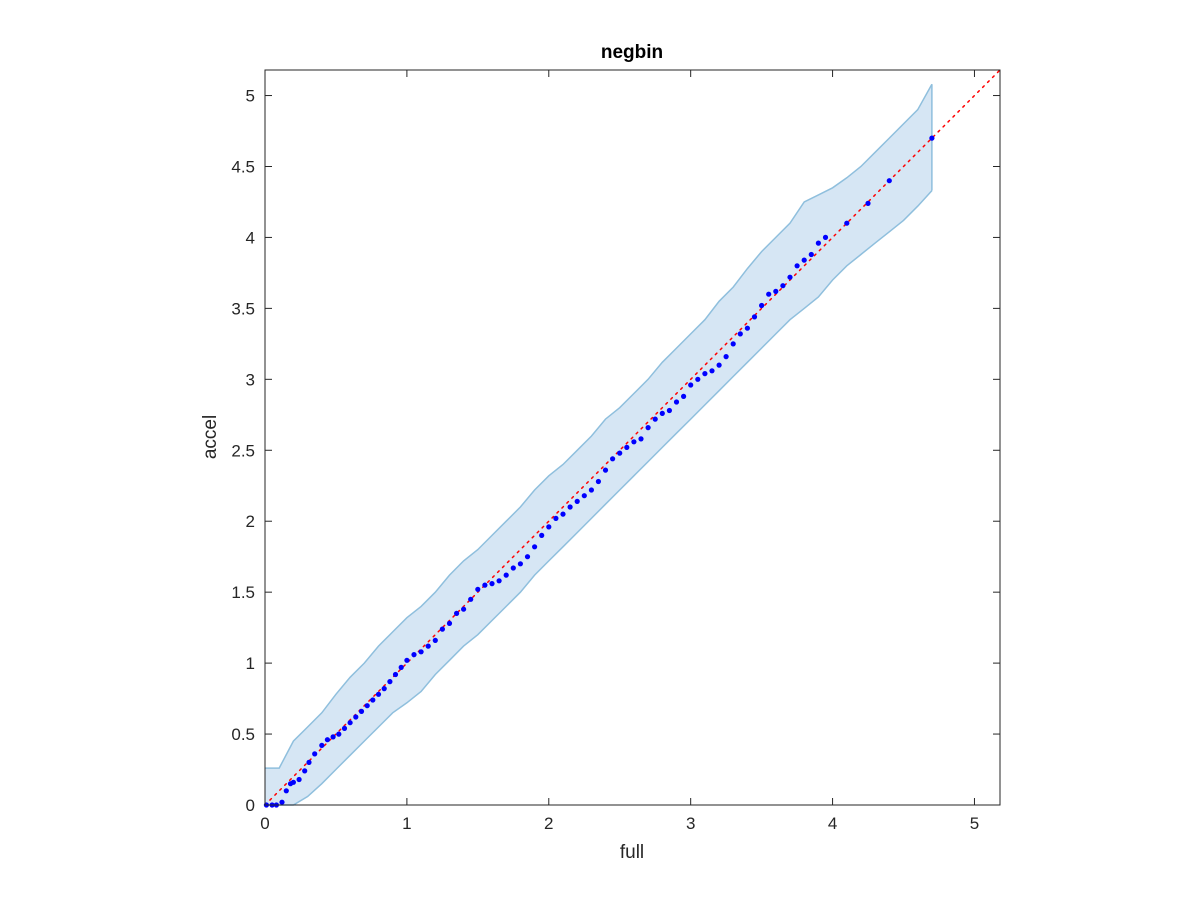  I want to click on y-tick-label: 1.5, so click(243, 592).